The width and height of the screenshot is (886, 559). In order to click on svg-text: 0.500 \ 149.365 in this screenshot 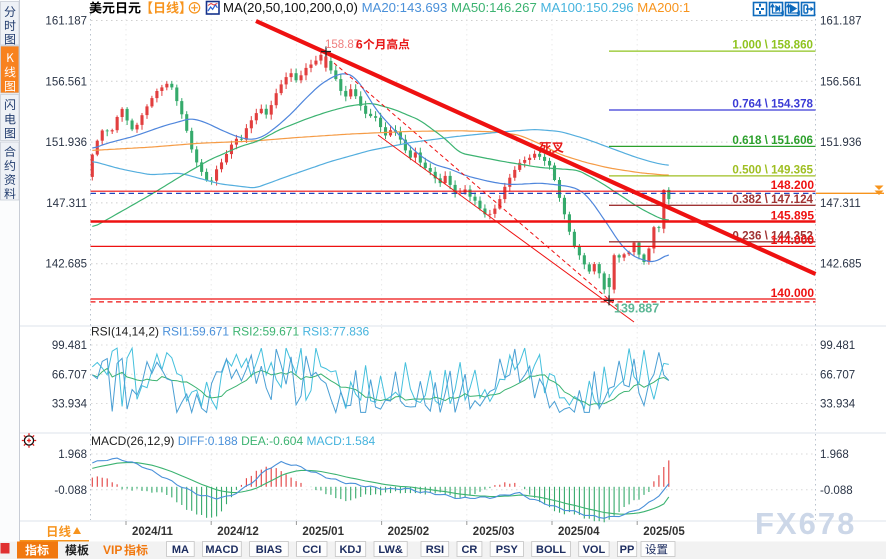, I will do `click(772, 169)`.